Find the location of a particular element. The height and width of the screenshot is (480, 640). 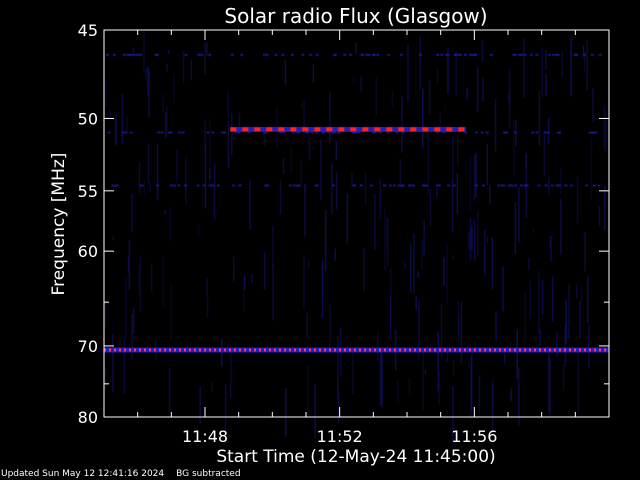

x-axis-label: Start Time (12-May-24 11:45:00) is located at coordinates (355, 457).